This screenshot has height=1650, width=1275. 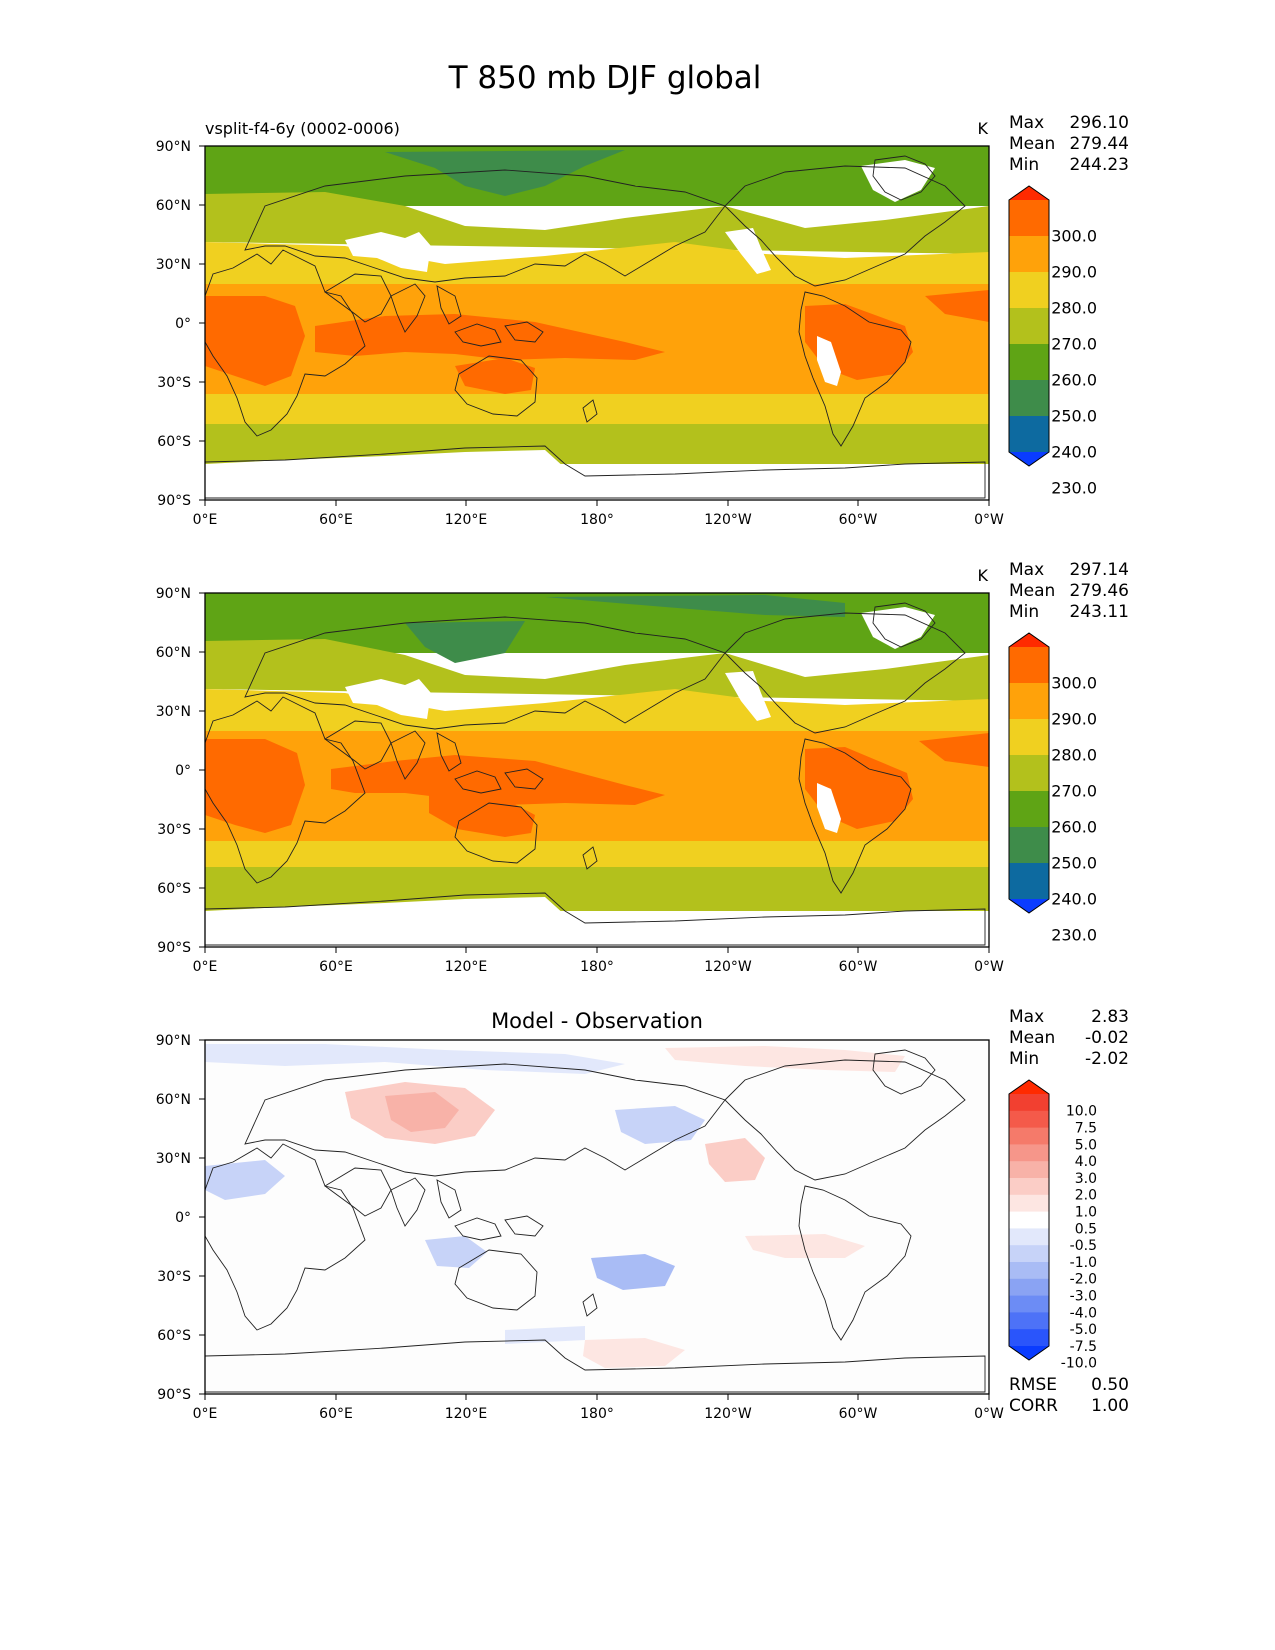 What do you see at coordinates (388, 699) in the screenshot?
I see `missing-tibet` at bounding box center [388, 699].